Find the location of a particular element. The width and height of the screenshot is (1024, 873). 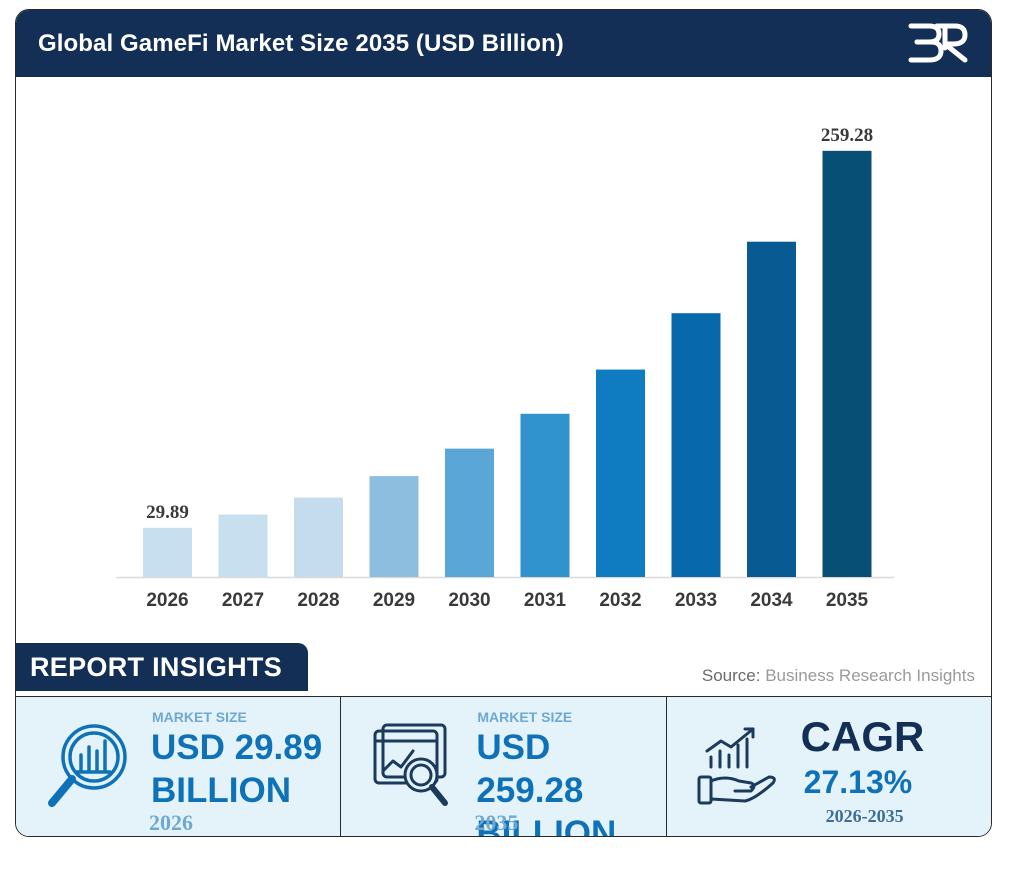

card-value-line1: USD 29.89 is located at coordinates (237, 747).